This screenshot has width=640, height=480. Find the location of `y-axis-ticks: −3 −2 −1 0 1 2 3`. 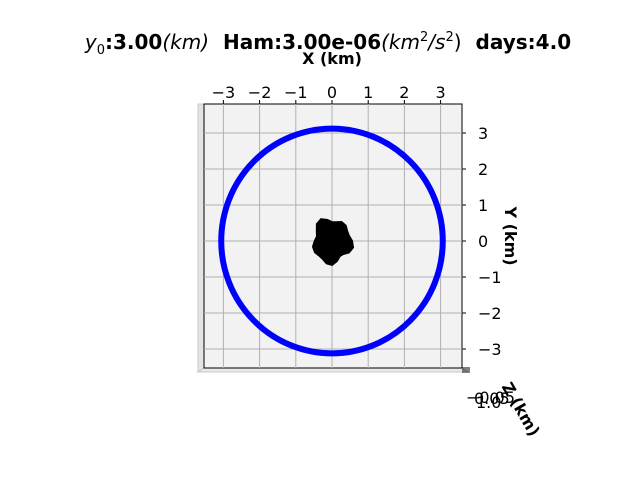

y-axis-ticks: −3 −2 −1 0 1 2 3 is located at coordinates (482, 241).